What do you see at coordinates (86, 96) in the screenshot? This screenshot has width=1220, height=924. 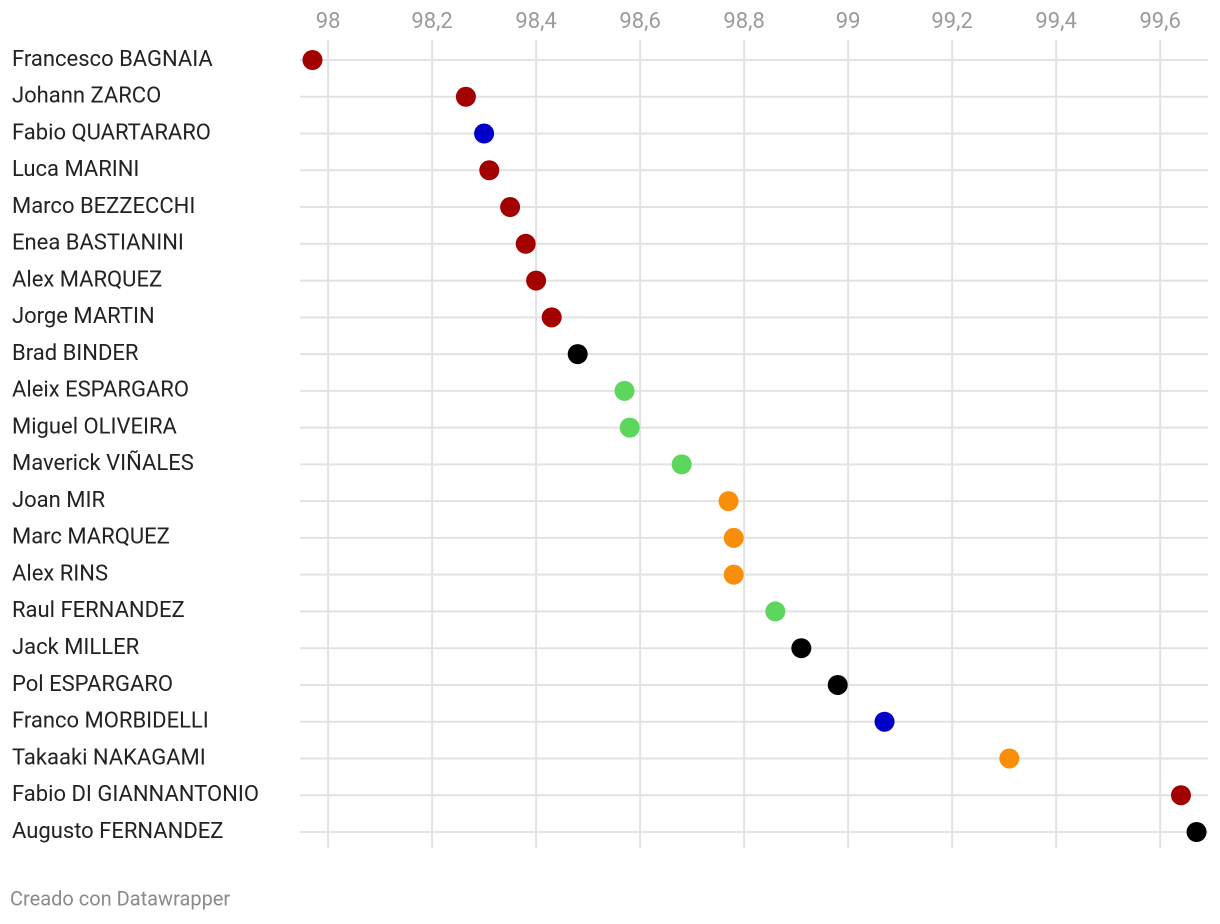 I see `category-label: Johann ZARCO` at bounding box center [86, 96].